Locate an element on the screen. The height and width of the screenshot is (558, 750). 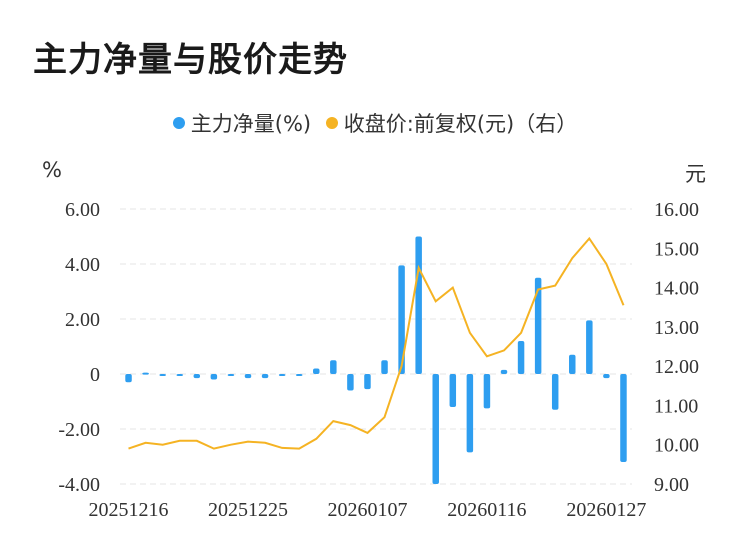
x-tick-label: 20260127 is located at coordinates (606, 510).